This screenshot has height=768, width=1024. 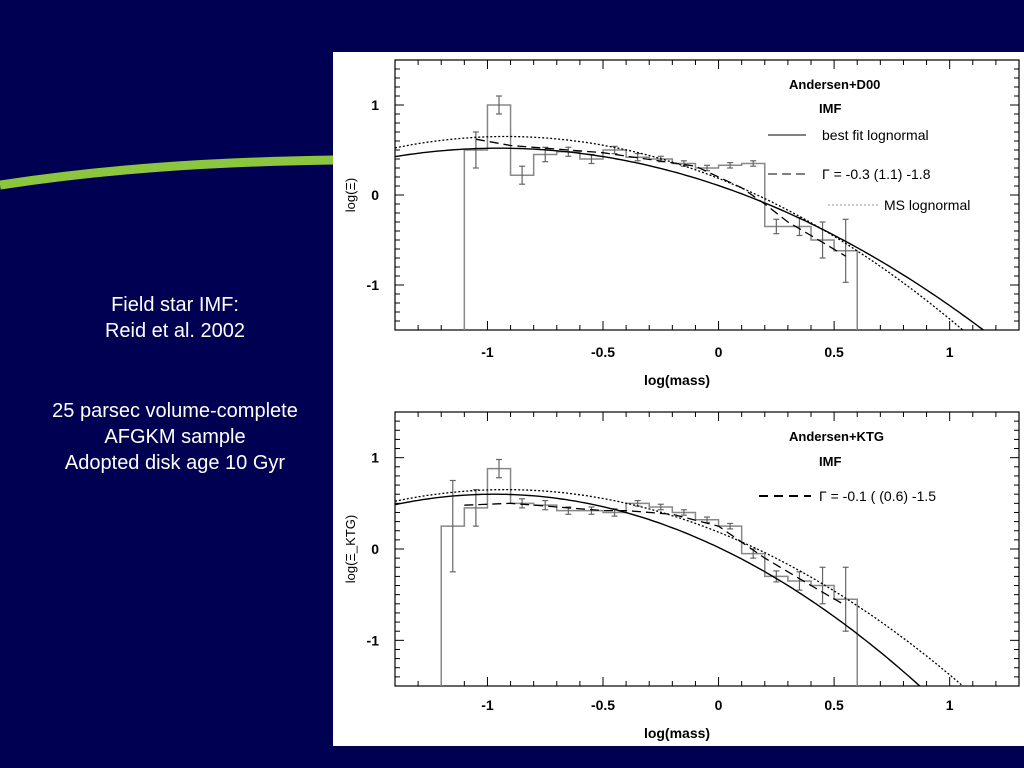 What do you see at coordinates (603, 352) in the screenshot?
I see `chart1-xtick-label: -0.5` at bounding box center [603, 352].